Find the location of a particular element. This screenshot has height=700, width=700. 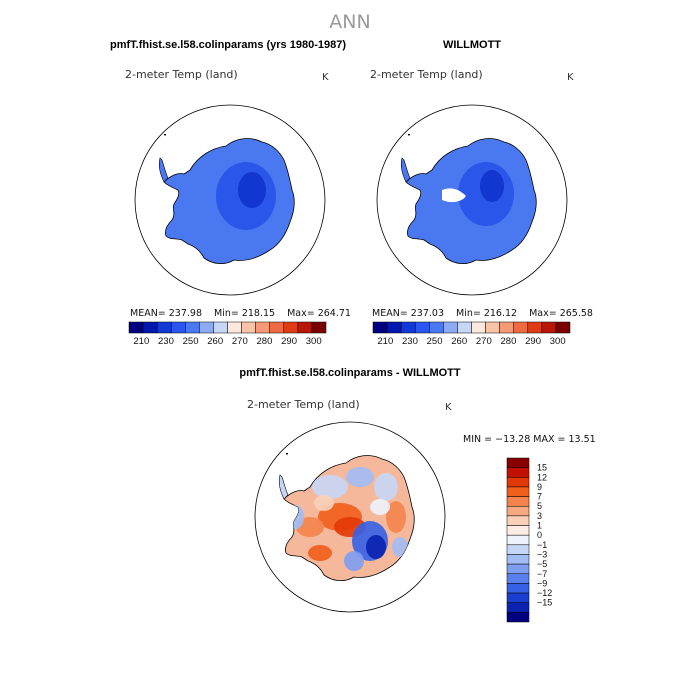

antarctic-peninsula is located at coordinates (283, 487).